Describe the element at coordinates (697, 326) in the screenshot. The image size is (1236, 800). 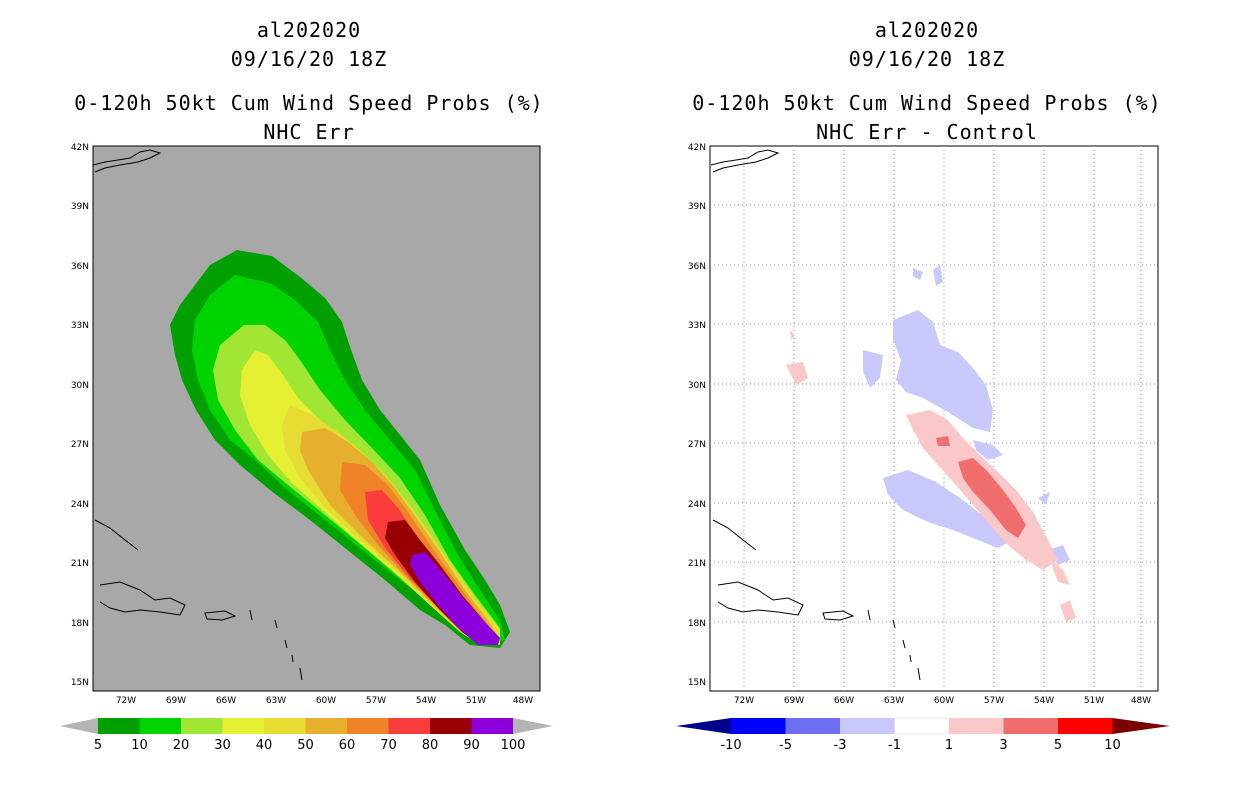
I see `lat-label: 33N` at that location.